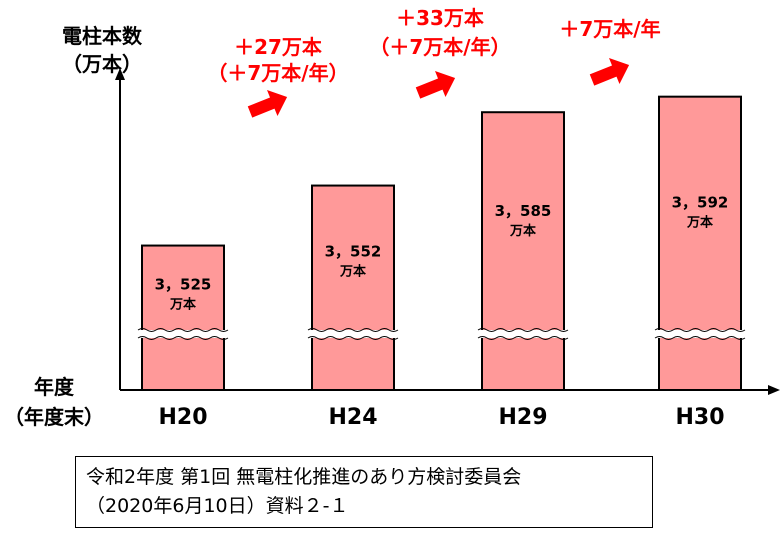  I want to click on x-tick-label: H30, so click(699, 417).